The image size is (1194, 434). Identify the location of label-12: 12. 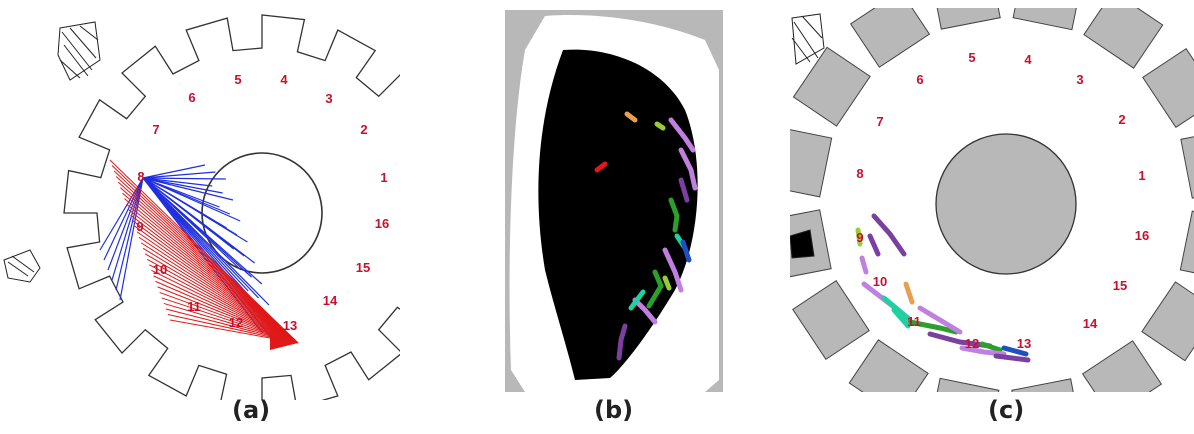
(236, 322).